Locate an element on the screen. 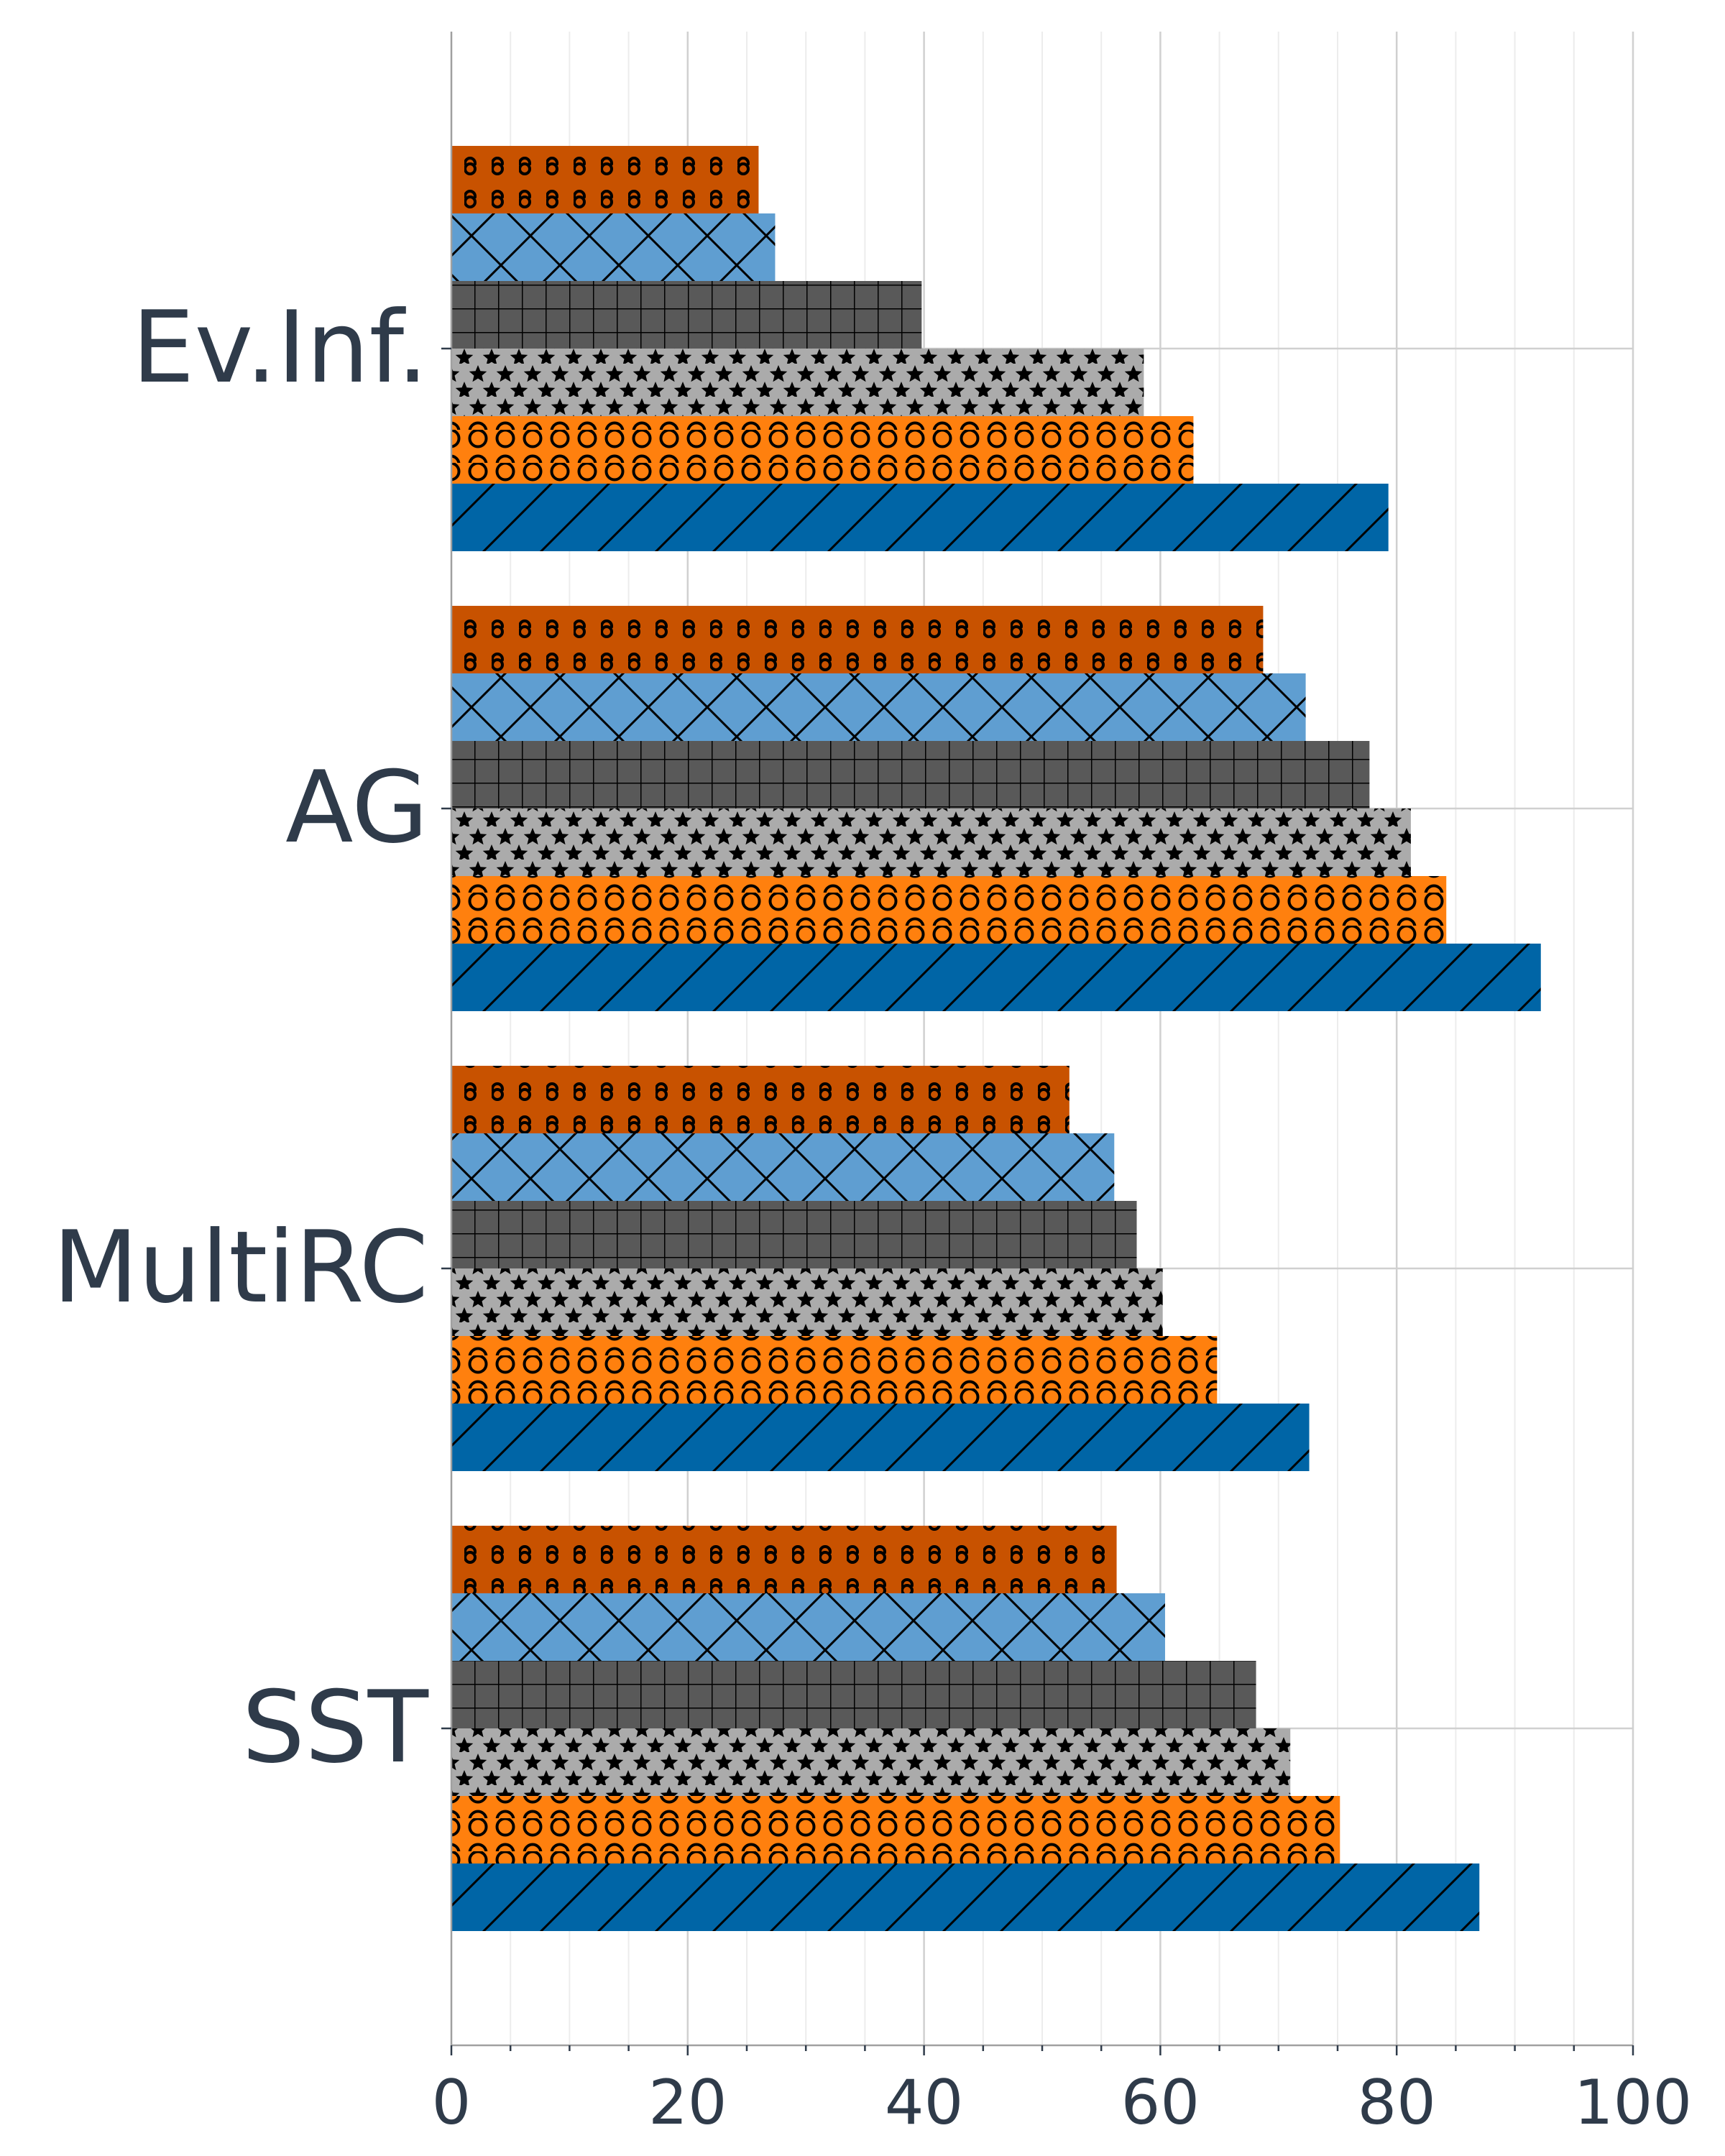 This screenshot has height=2156, width=1725. category-label: SST is located at coordinates (335, 1727).